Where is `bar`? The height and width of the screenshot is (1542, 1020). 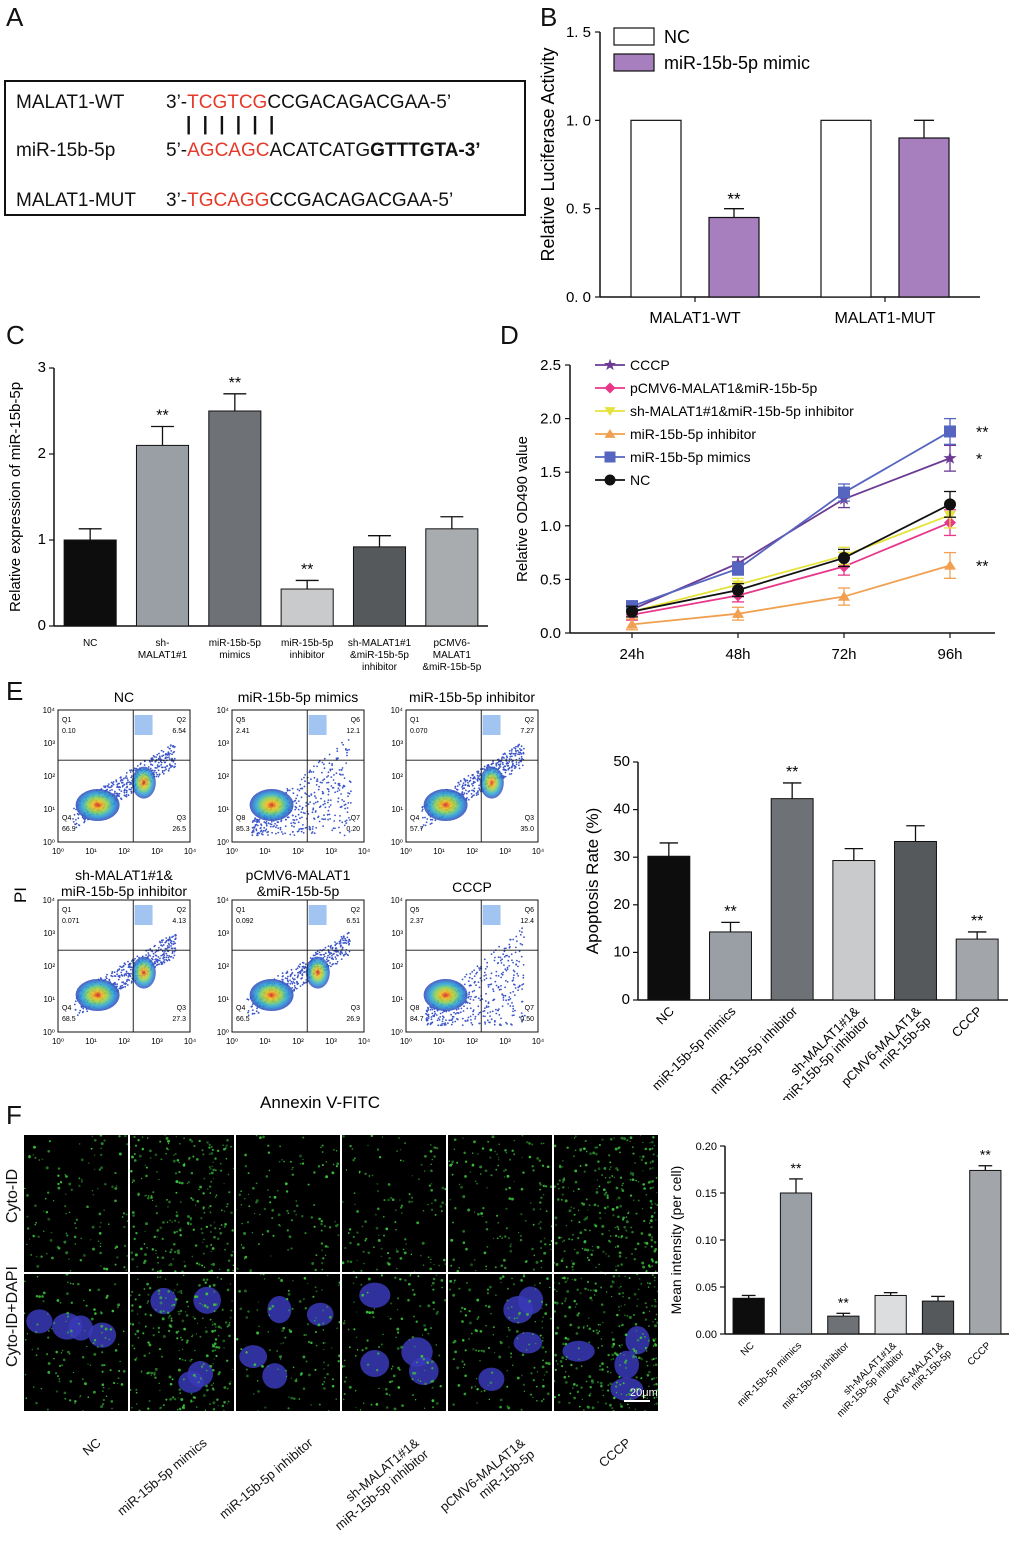
bar is located at coordinates (235, 518).